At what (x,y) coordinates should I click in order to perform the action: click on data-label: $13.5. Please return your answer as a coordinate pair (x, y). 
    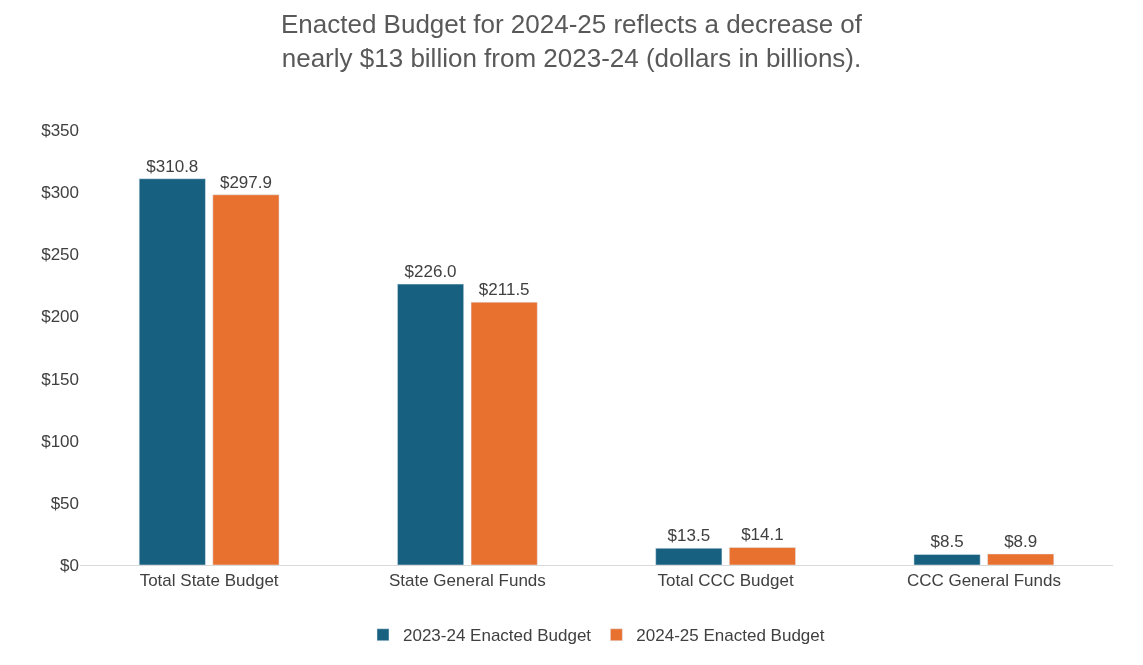
    Looking at the image, I should click on (689, 536).